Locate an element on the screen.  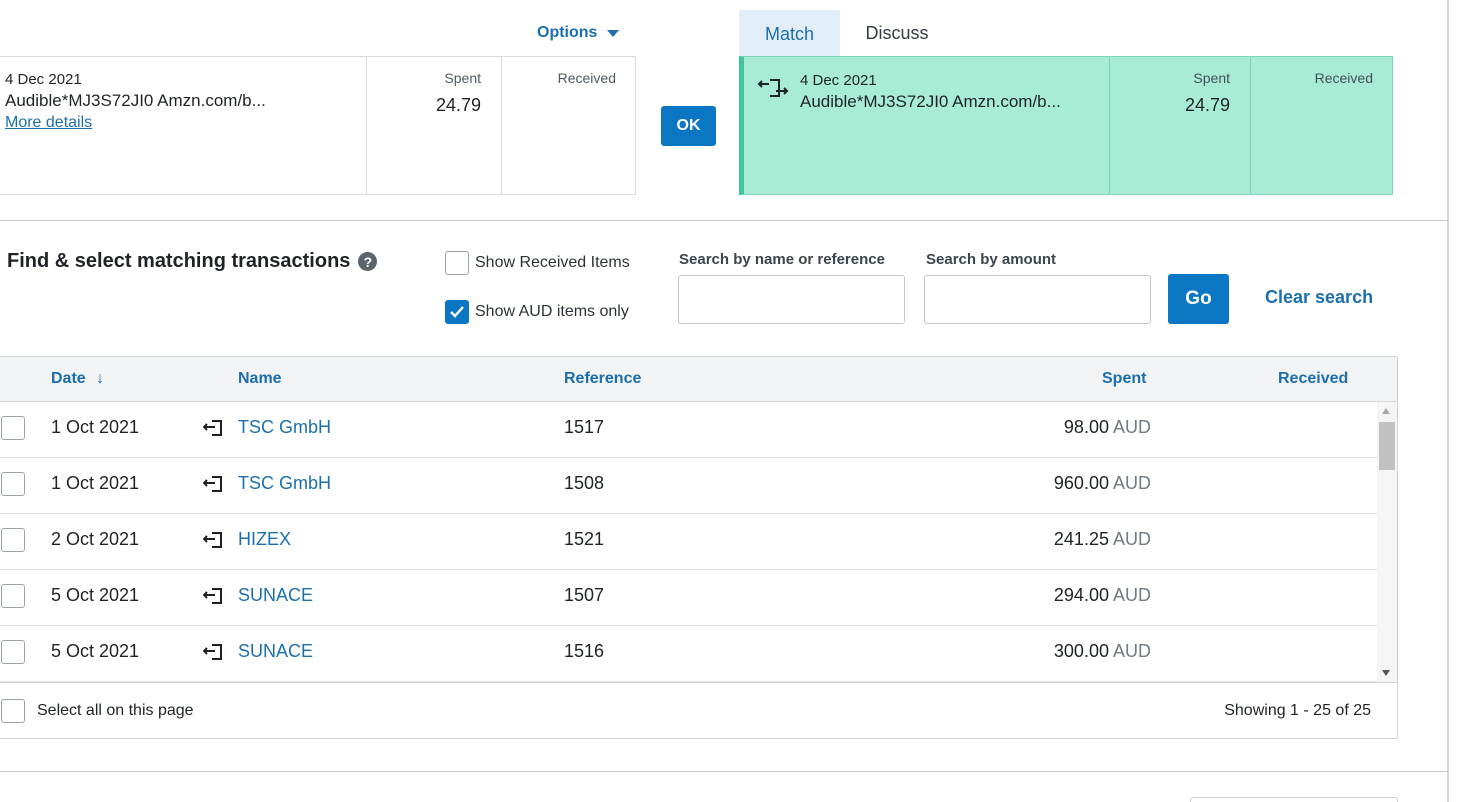
find-section-title: Find & select matching transactions ? is located at coordinates (192, 261).